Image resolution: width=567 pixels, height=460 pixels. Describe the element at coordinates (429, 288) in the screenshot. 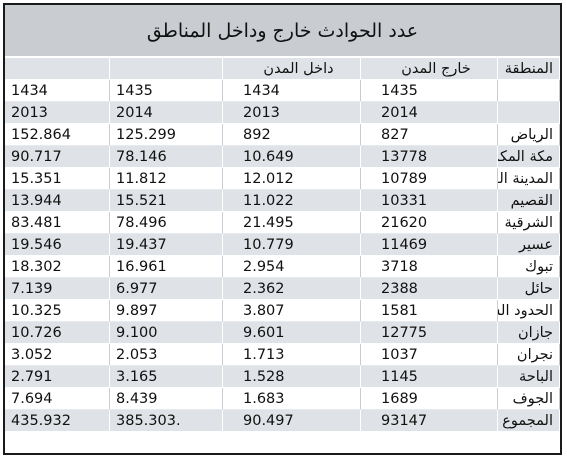

I see `outside-cities-cell: 2388` at that location.